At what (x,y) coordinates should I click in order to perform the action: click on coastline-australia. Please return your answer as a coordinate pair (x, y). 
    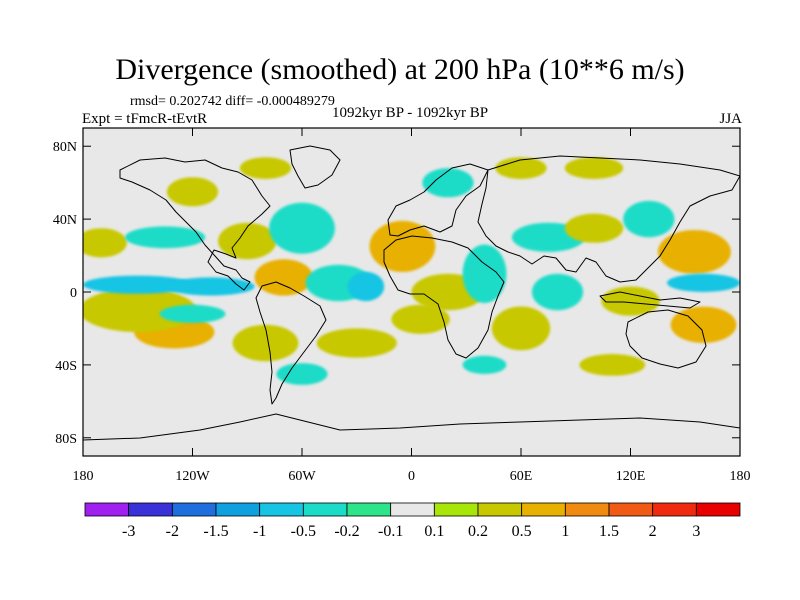
    Looking at the image, I should click on (666, 339).